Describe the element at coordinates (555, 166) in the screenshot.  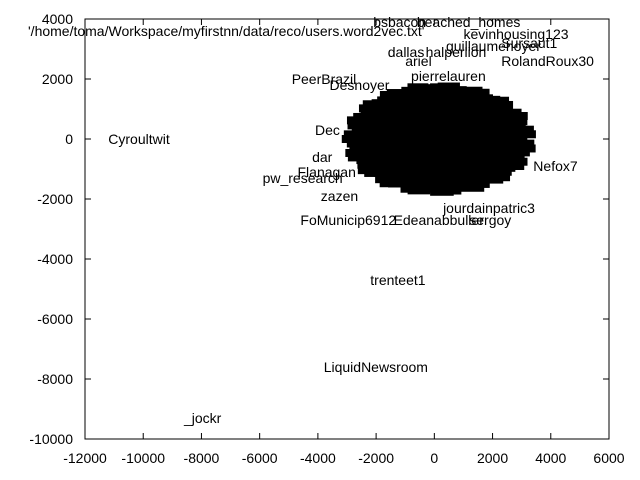
I see `point-label: Nefox7` at that location.